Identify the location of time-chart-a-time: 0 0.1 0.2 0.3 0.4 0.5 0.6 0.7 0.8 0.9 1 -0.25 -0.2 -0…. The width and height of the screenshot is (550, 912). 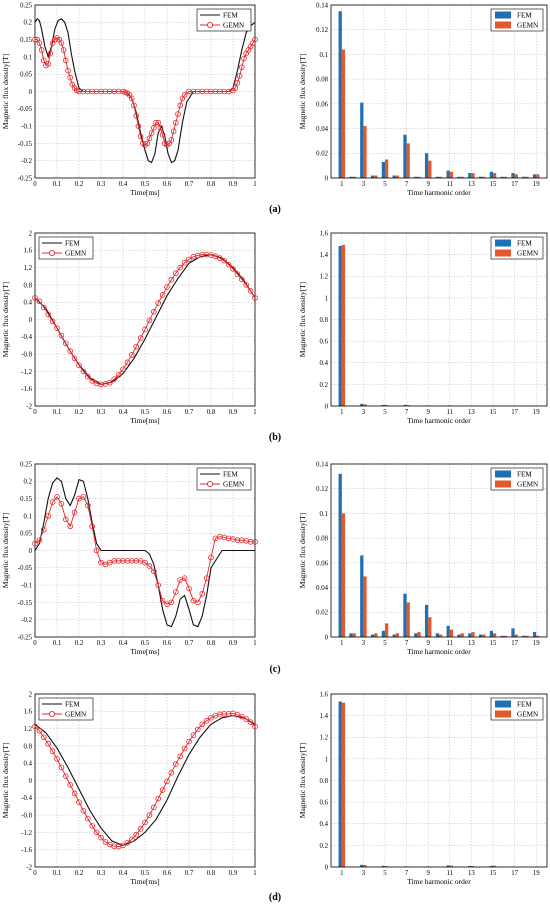
(129, 99).